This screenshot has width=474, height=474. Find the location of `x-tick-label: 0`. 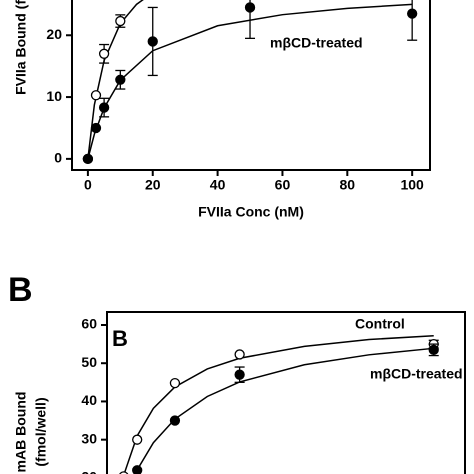

x-tick-label: 0 is located at coordinates (88, 185).